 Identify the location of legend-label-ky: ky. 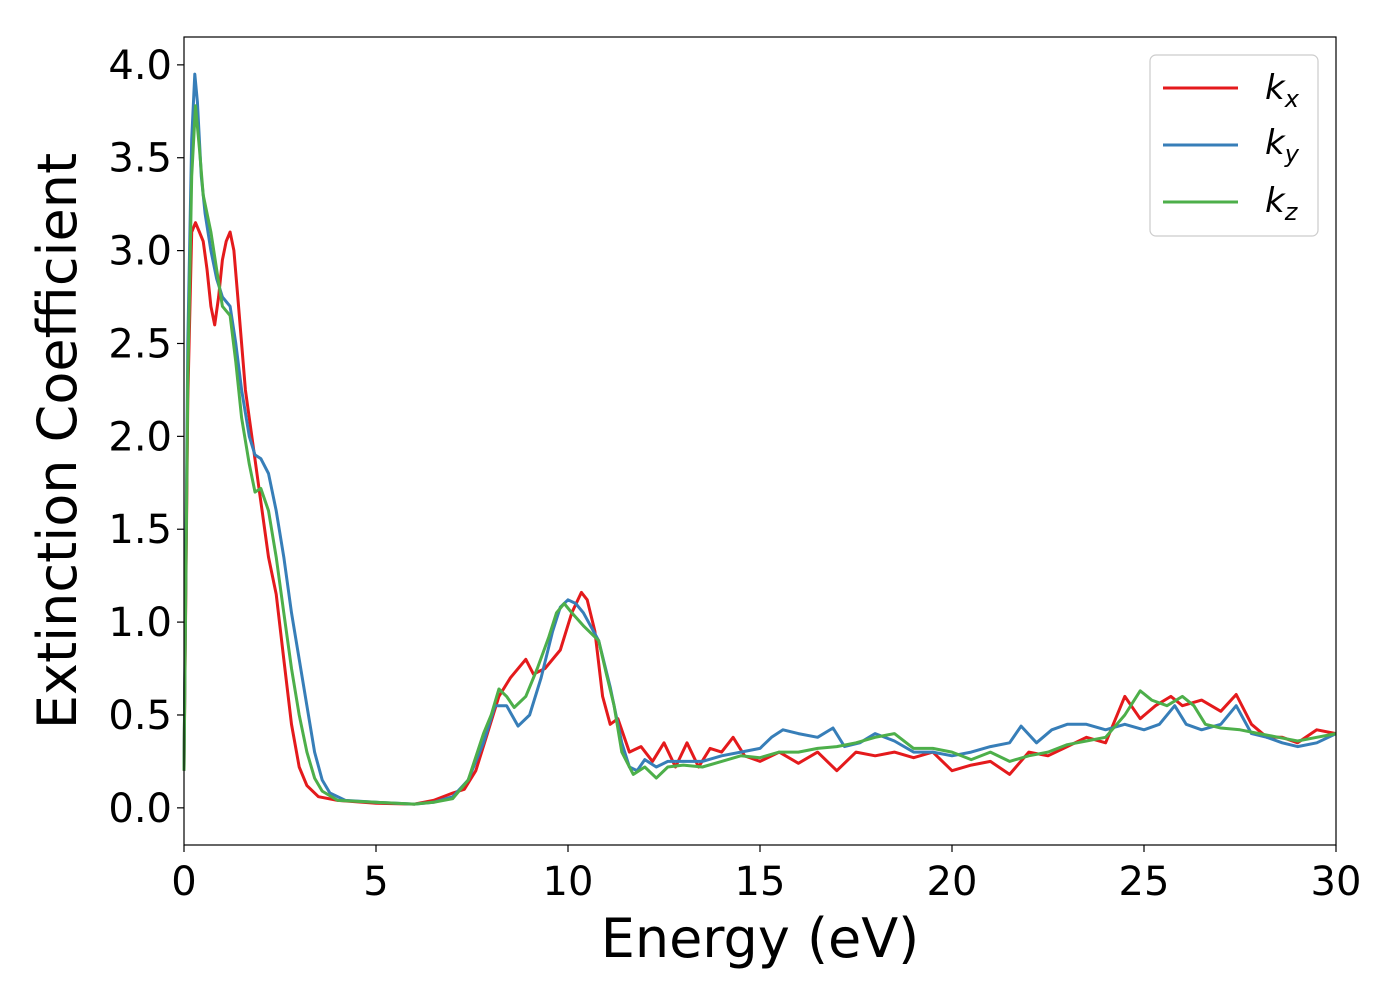
(1282, 145).